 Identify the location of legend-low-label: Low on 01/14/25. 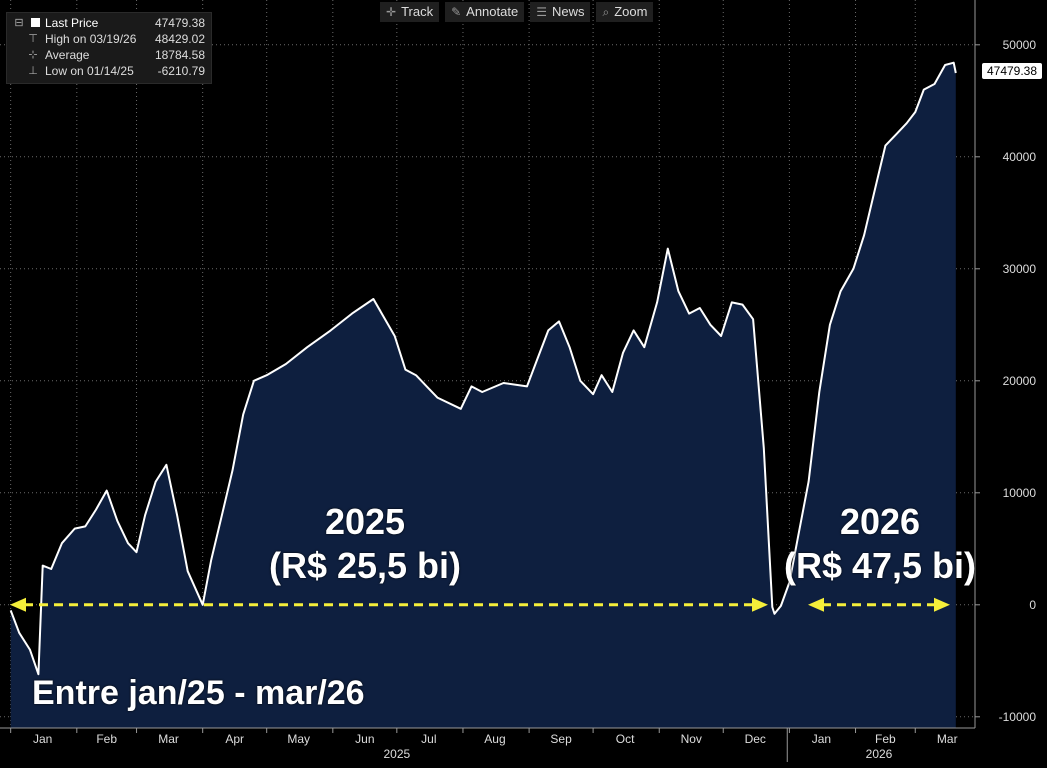
(89, 71).